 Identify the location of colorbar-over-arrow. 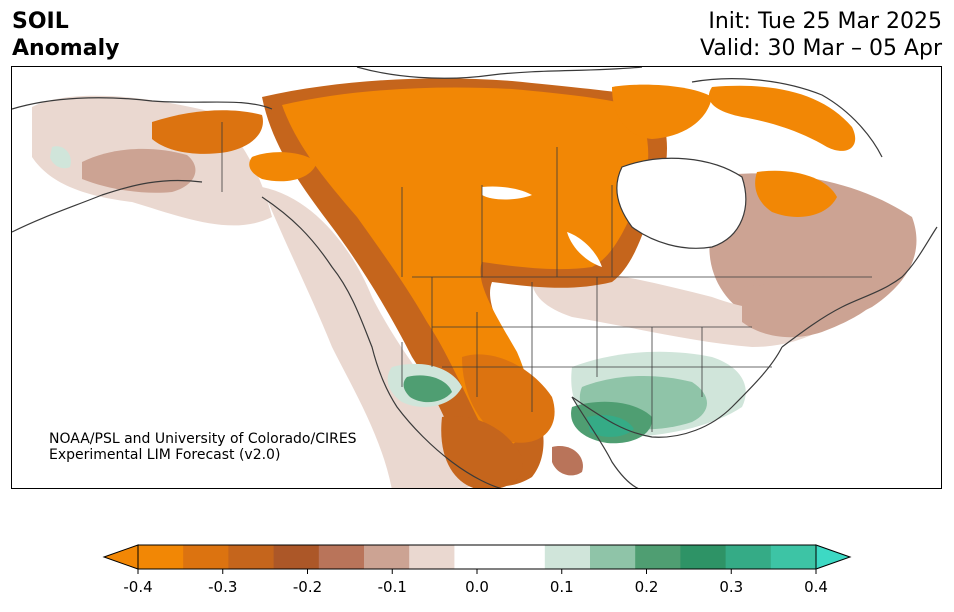
(833, 557).